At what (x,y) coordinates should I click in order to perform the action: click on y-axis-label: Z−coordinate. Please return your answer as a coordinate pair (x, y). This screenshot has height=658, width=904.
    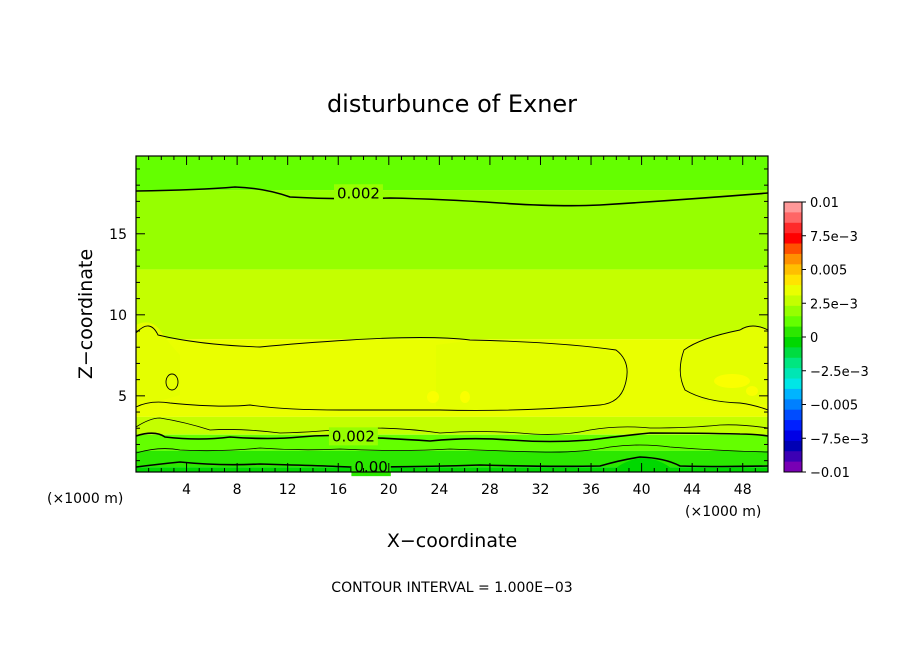
    Looking at the image, I should click on (86, 314).